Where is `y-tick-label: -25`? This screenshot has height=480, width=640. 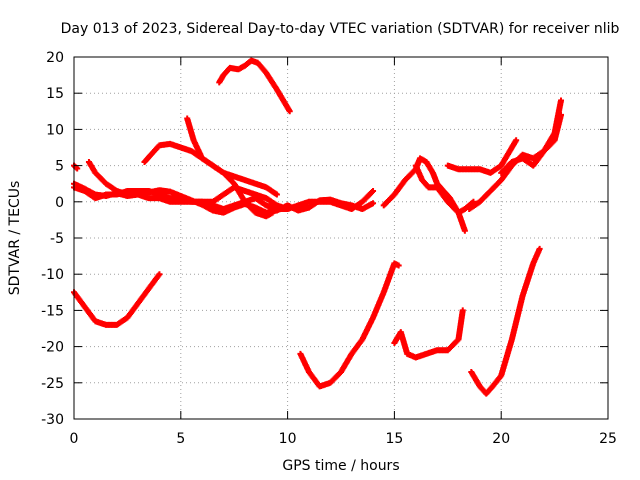 y-tick-label: -25 is located at coordinates (52, 384).